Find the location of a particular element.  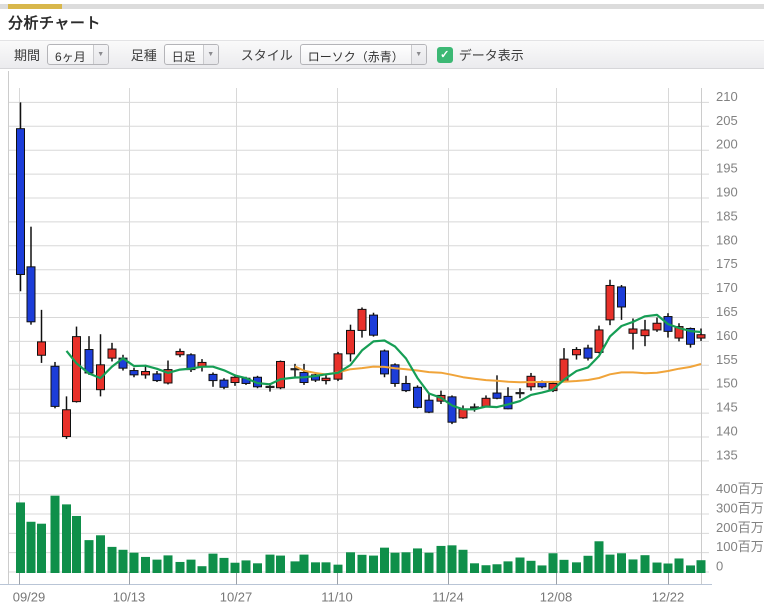

long-ma-line is located at coordinates (498, 373).